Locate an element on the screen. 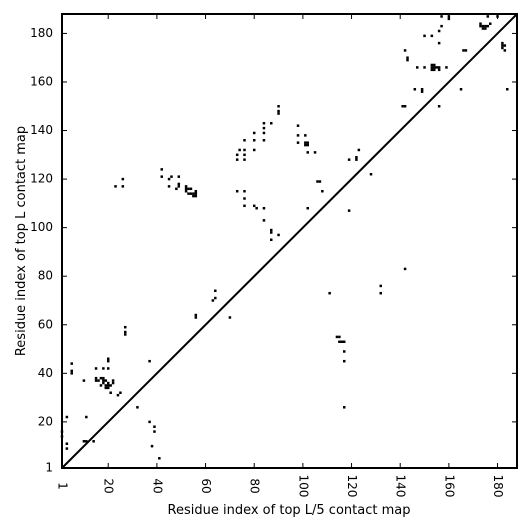 Image resolution: width=531 pixels, height=531 pixels. y-tick-label: 40 is located at coordinates (45, 373).